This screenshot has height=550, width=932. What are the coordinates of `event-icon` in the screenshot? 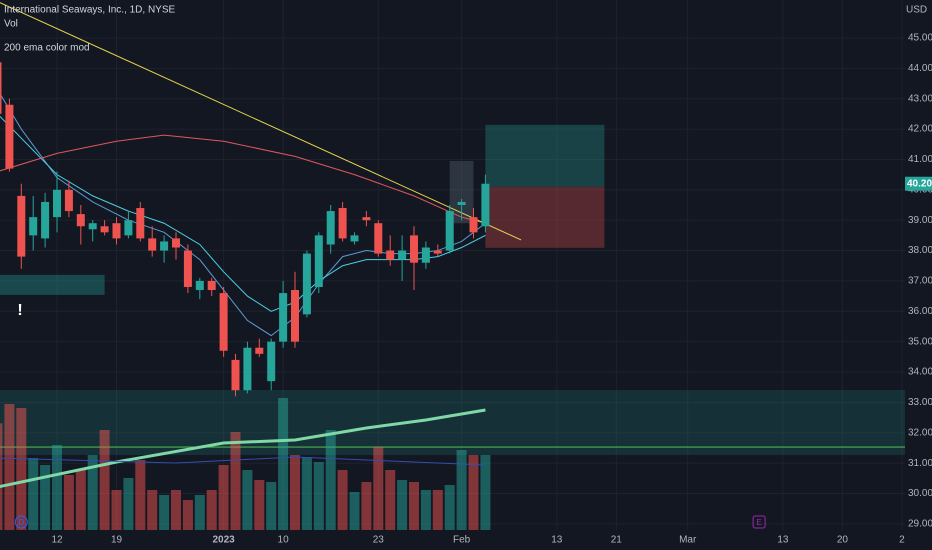 It's located at (21, 522).